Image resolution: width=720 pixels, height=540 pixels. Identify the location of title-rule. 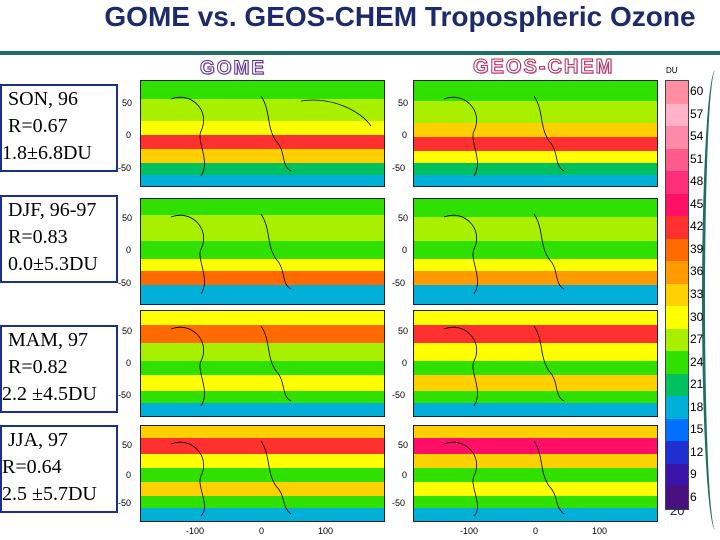
(360, 53).